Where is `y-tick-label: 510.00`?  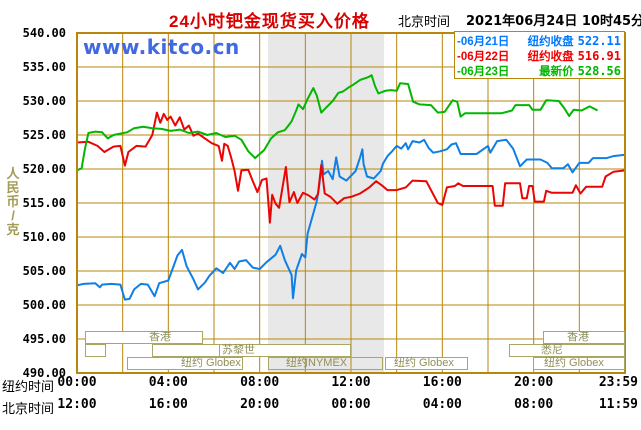 y-tick-label: 510.00 is located at coordinates (44, 237).